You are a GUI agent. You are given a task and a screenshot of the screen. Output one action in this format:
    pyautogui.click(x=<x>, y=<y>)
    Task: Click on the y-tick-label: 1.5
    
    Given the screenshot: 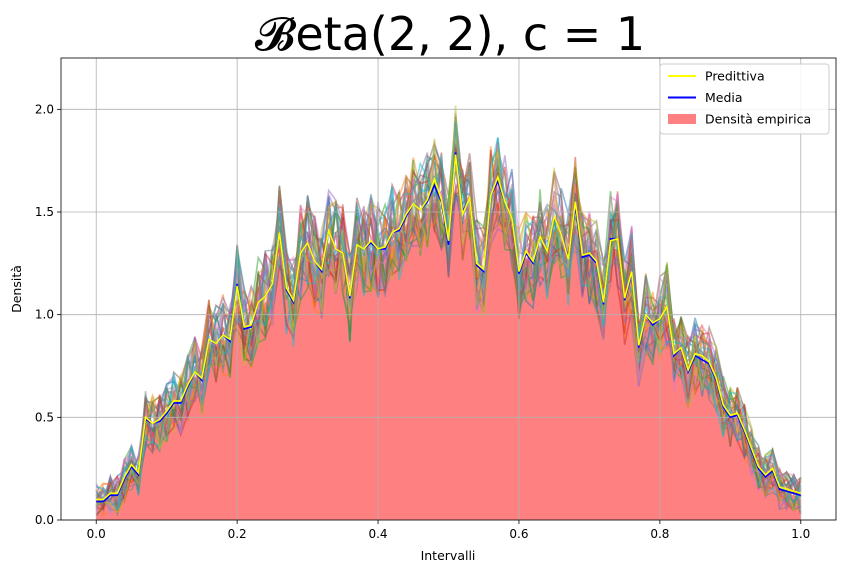 What is the action you would take?
    pyautogui.click(x=44, y=212)
    